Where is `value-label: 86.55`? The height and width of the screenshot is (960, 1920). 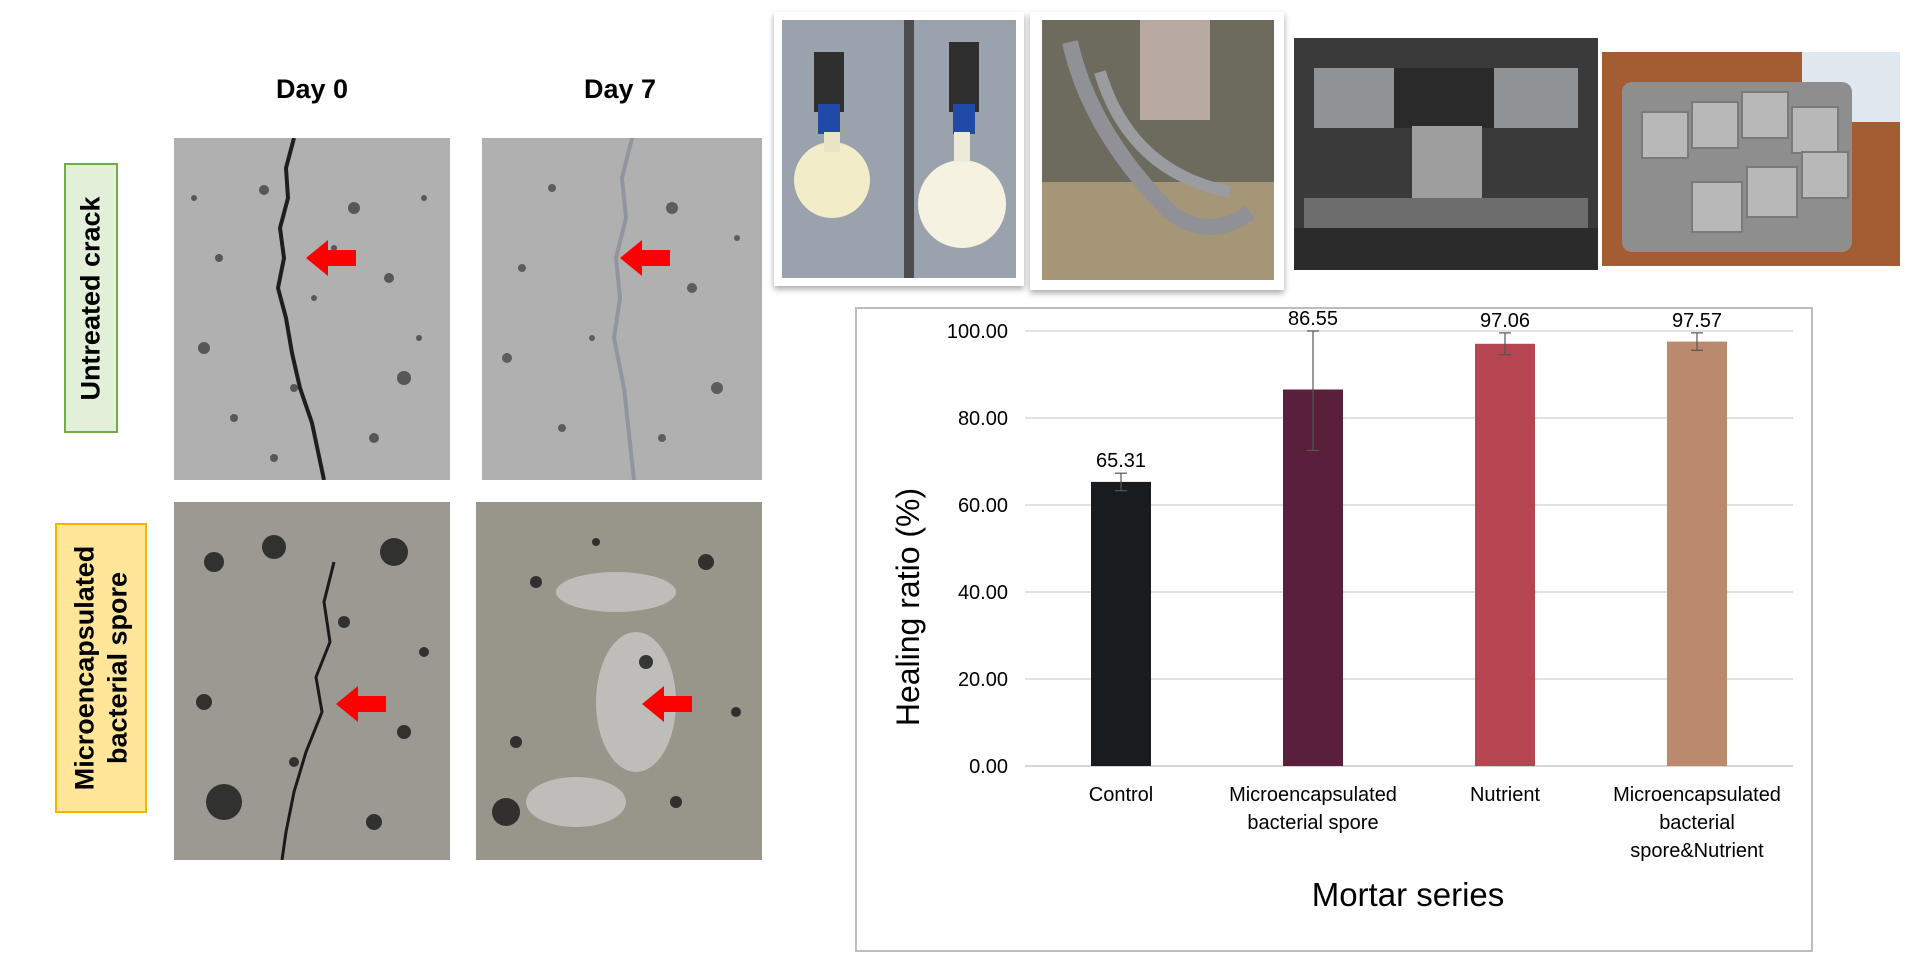 value-label: 86.55 is located at coordinates (1313, 319).